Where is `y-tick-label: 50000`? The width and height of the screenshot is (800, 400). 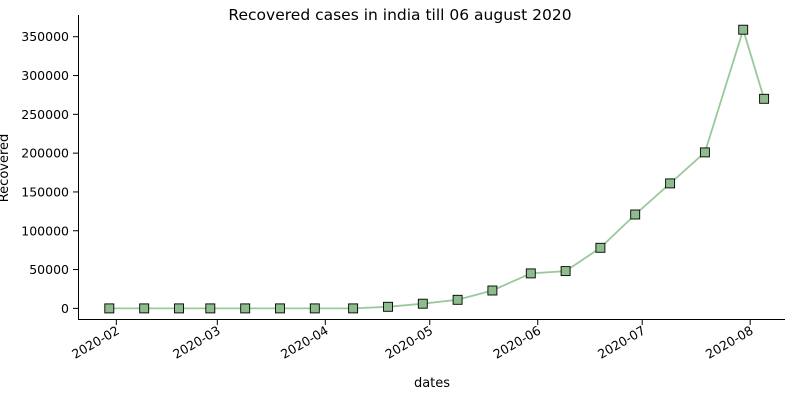
y-tick-label: 50000 is located at coordinates (49, 269).